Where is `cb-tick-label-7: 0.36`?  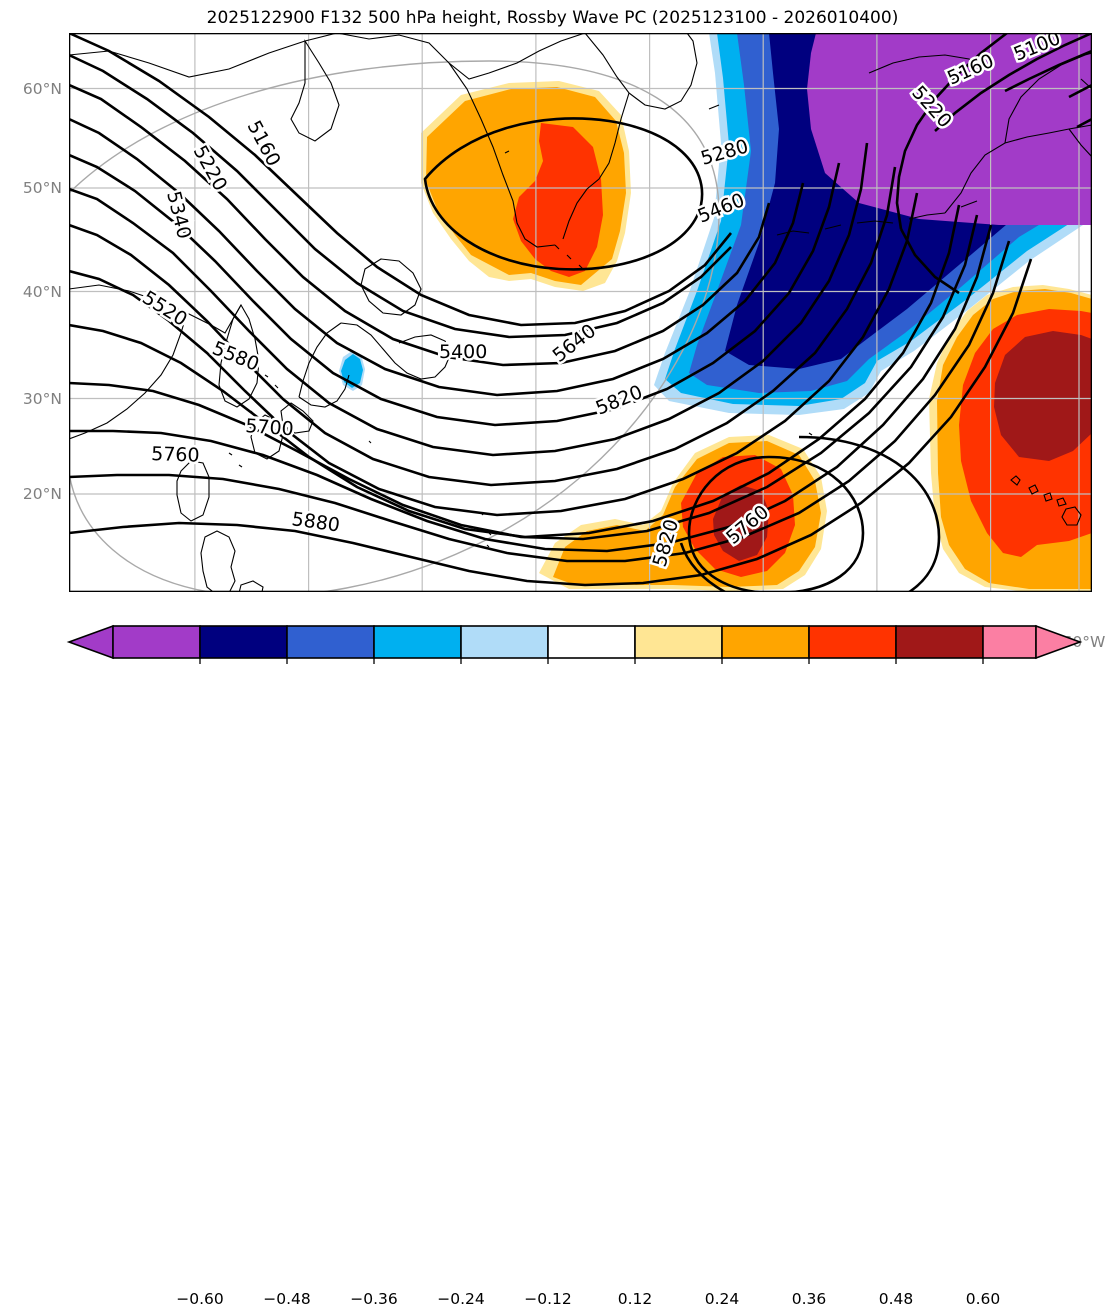 cb-tick-label-7: 0.36 is located at coordinates (809, 1299).